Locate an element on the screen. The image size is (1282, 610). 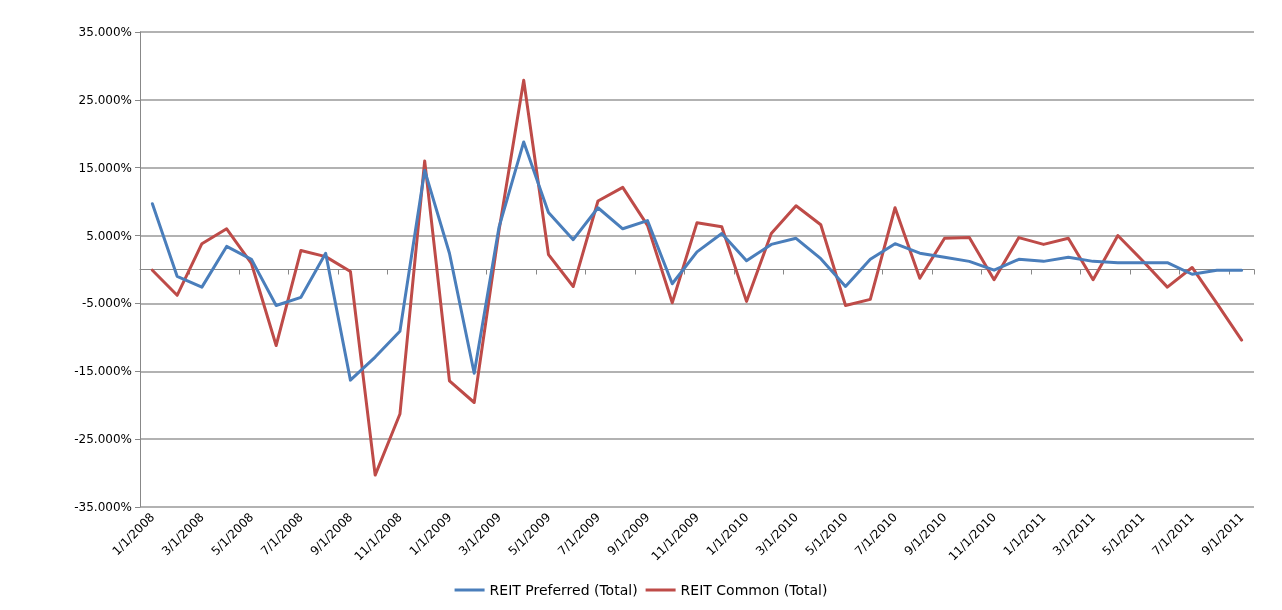
y-tick-label: 25.000% is located at coordinates (105, 99).